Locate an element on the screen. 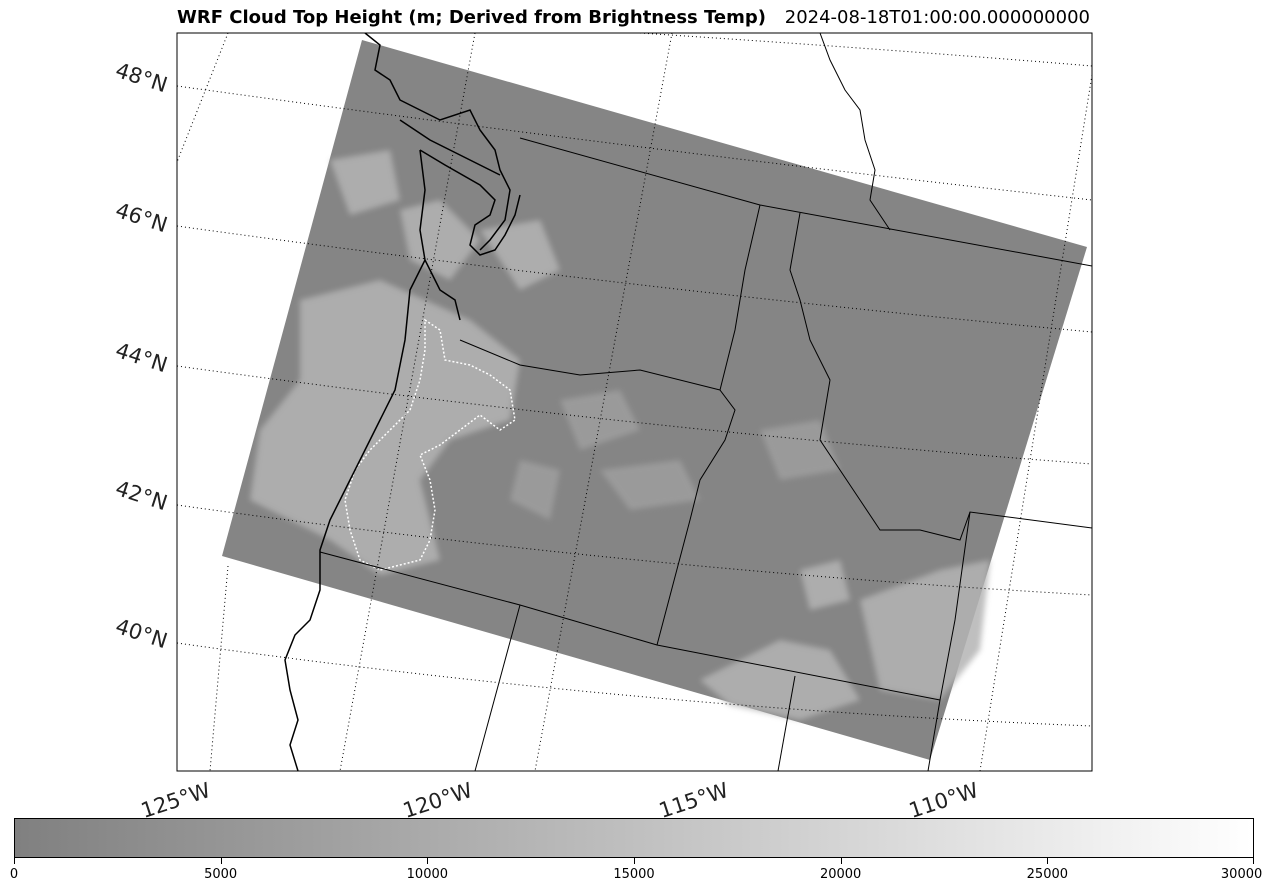 The image size is (1286, 893). colorbar-tick-label: 30000 is located at coordinates (1241, 874).